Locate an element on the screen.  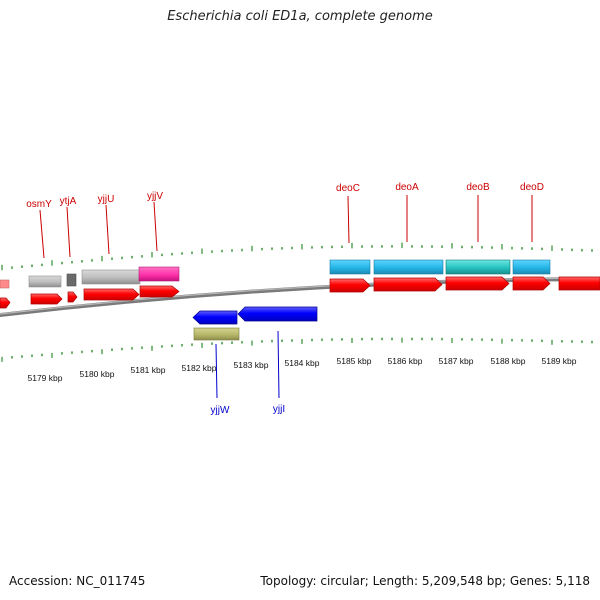
top-gene-labels: osmY ytjA yjjU yjjV deoC deoA deoB deoD is located at coordinates (285, 196).